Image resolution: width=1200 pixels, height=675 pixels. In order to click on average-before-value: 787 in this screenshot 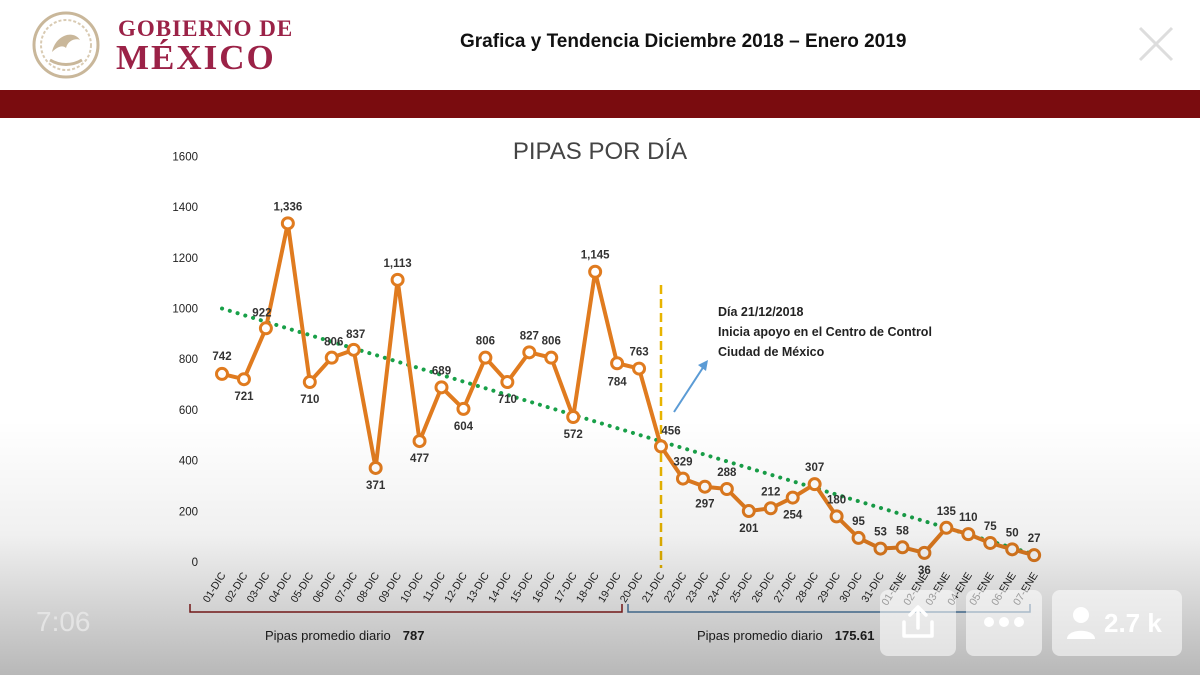, I will do `click(413, 635)`.